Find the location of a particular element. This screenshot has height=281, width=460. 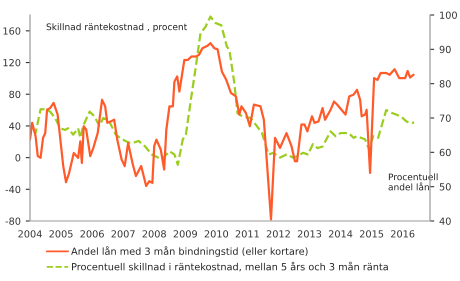

y2-tick-label: 40 is located at coordinates (445, 221).